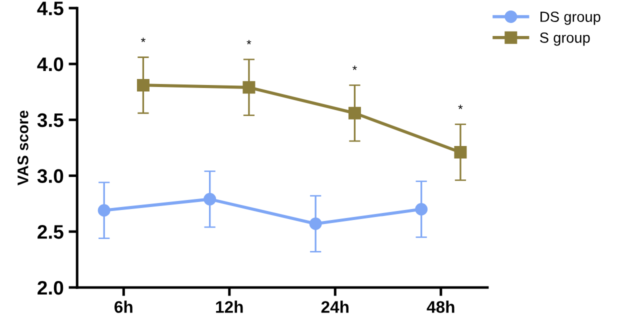 The image size is (617, 323). What do you see at coordinates (50, 64) in the screenshot?
I see `y-tick-label: 4.0` at bounding box center [50, 64].